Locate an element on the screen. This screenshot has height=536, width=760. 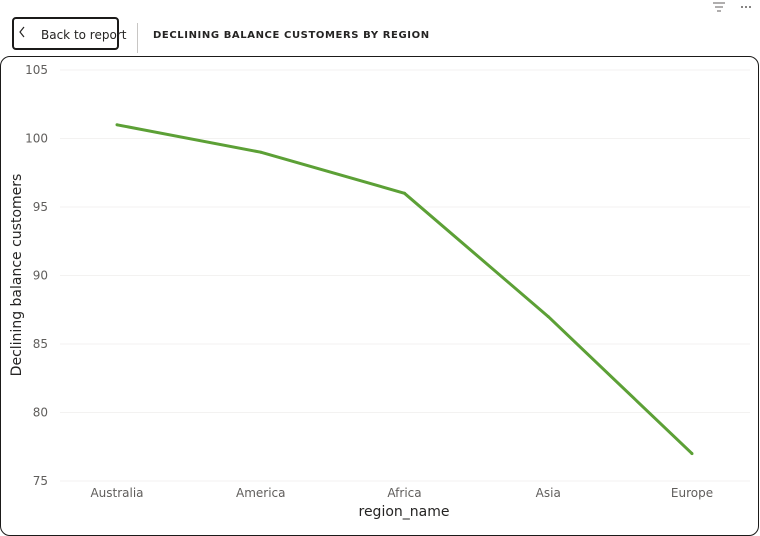
back-button-label: Back to report is located at coordinates (84, 35).